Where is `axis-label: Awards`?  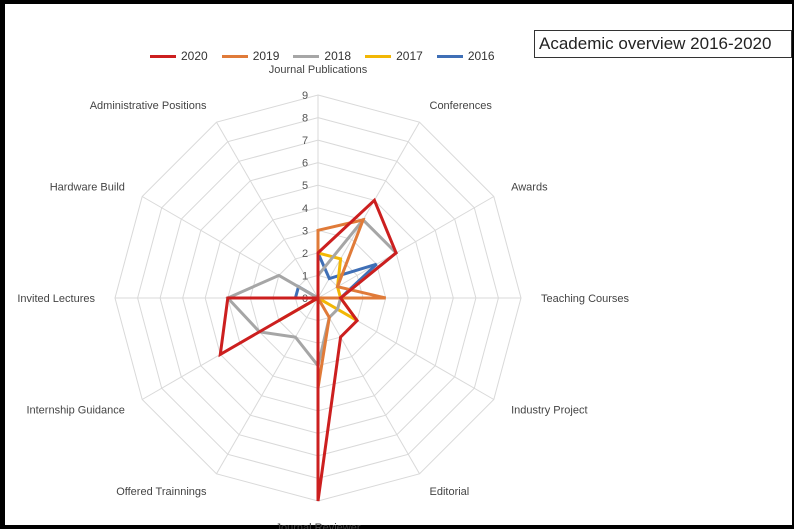 axis-label: Awards is located at coordinates (529, 188).